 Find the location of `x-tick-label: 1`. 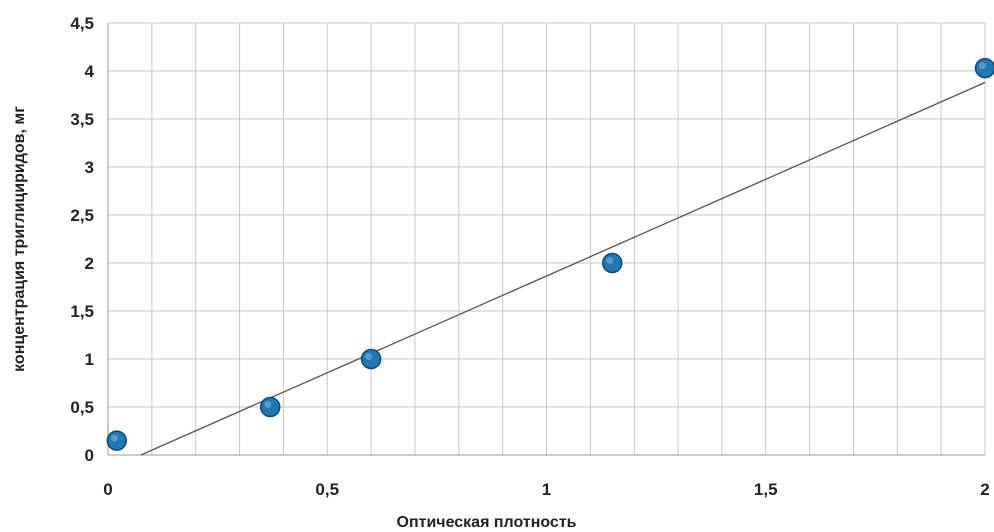

x-tick-label: 1 is located at coordinates (546, 489).